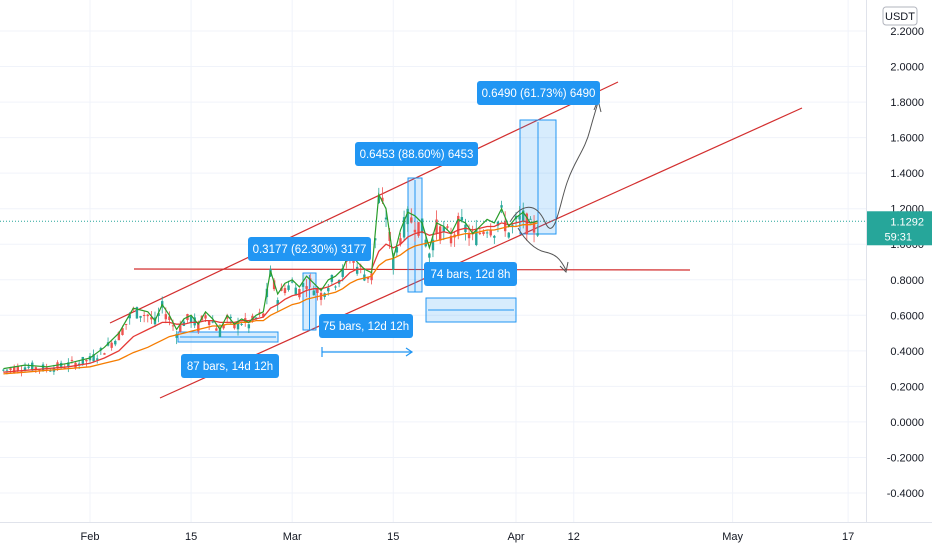  I want to click on y-tick-label: 0.0000, so click(907, 423).